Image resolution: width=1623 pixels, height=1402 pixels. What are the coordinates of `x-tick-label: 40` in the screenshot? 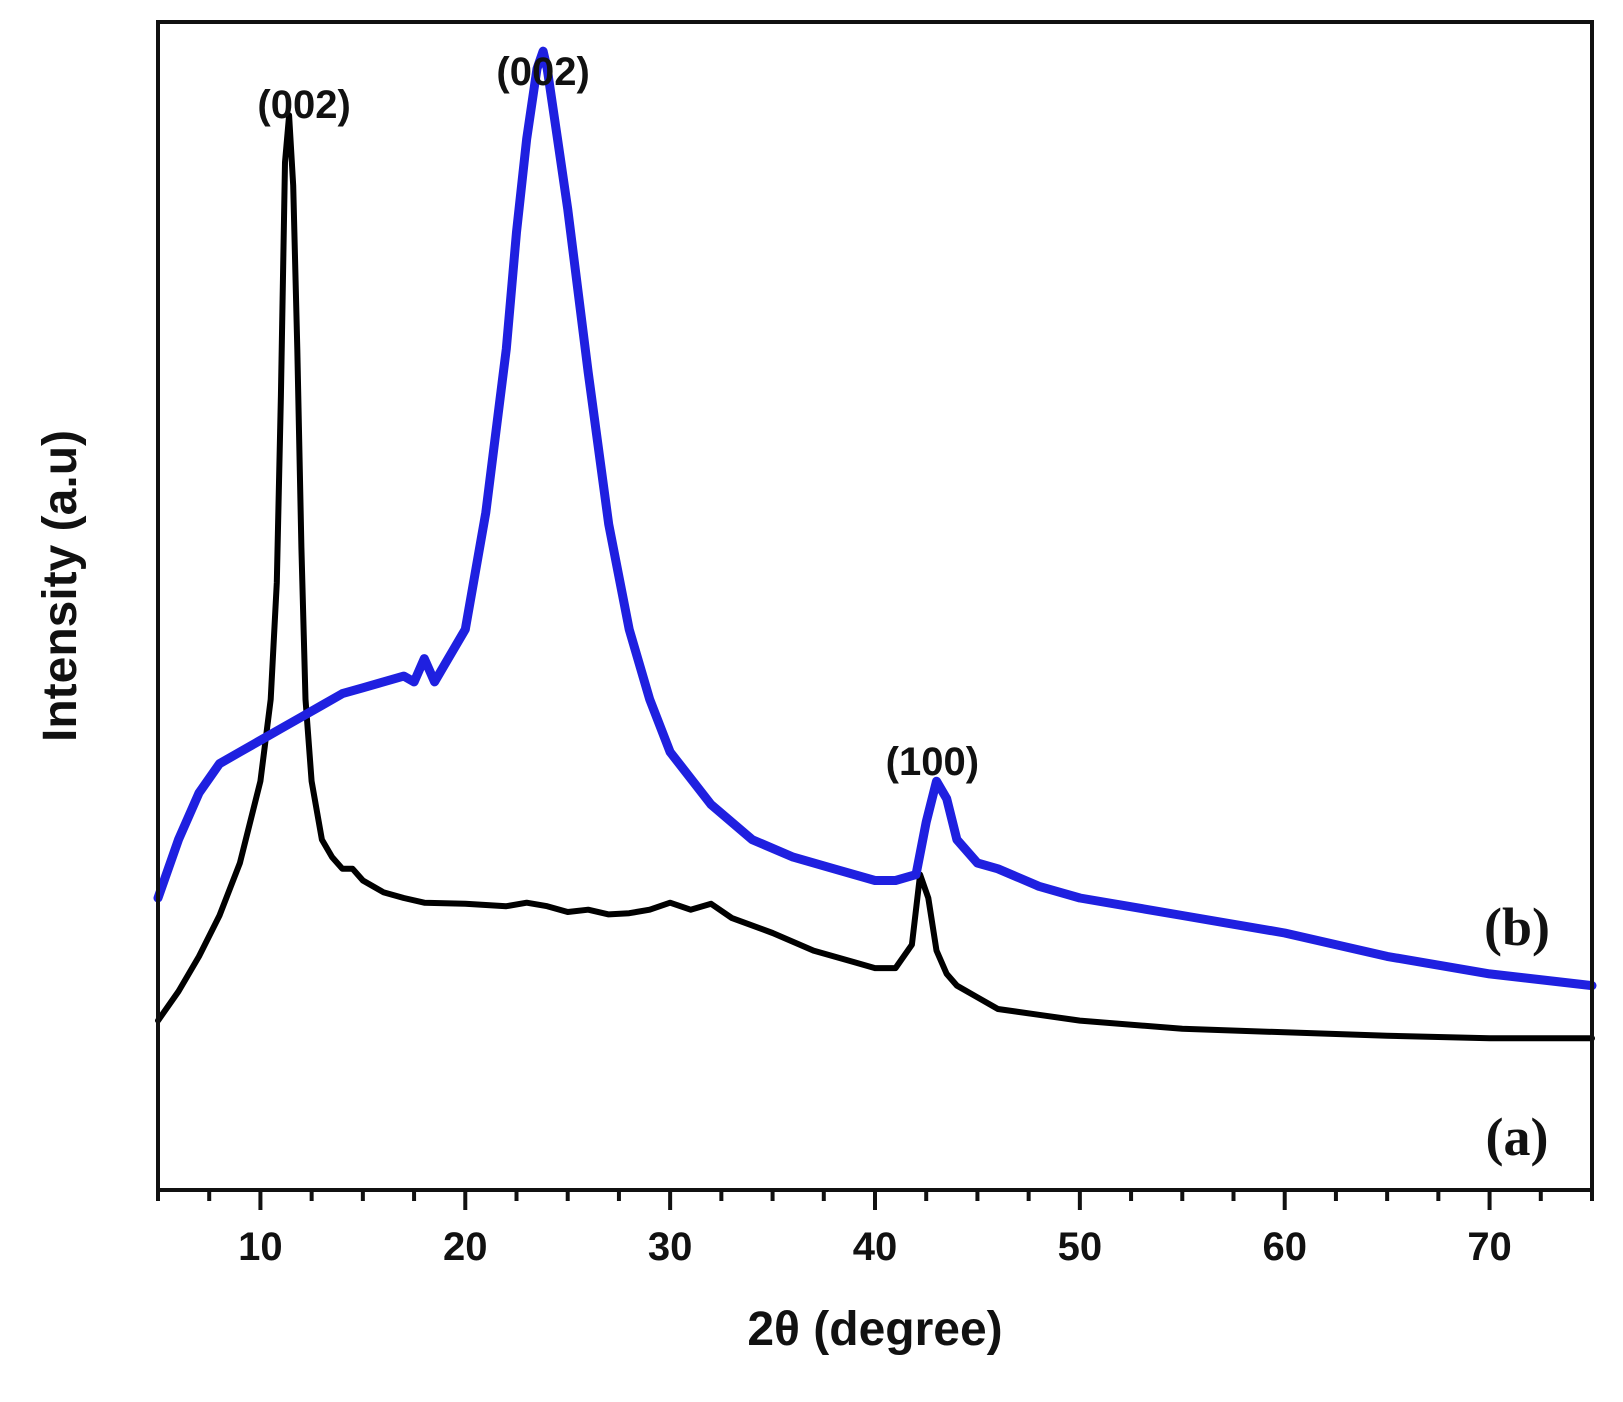 It's located at (875, 1247).